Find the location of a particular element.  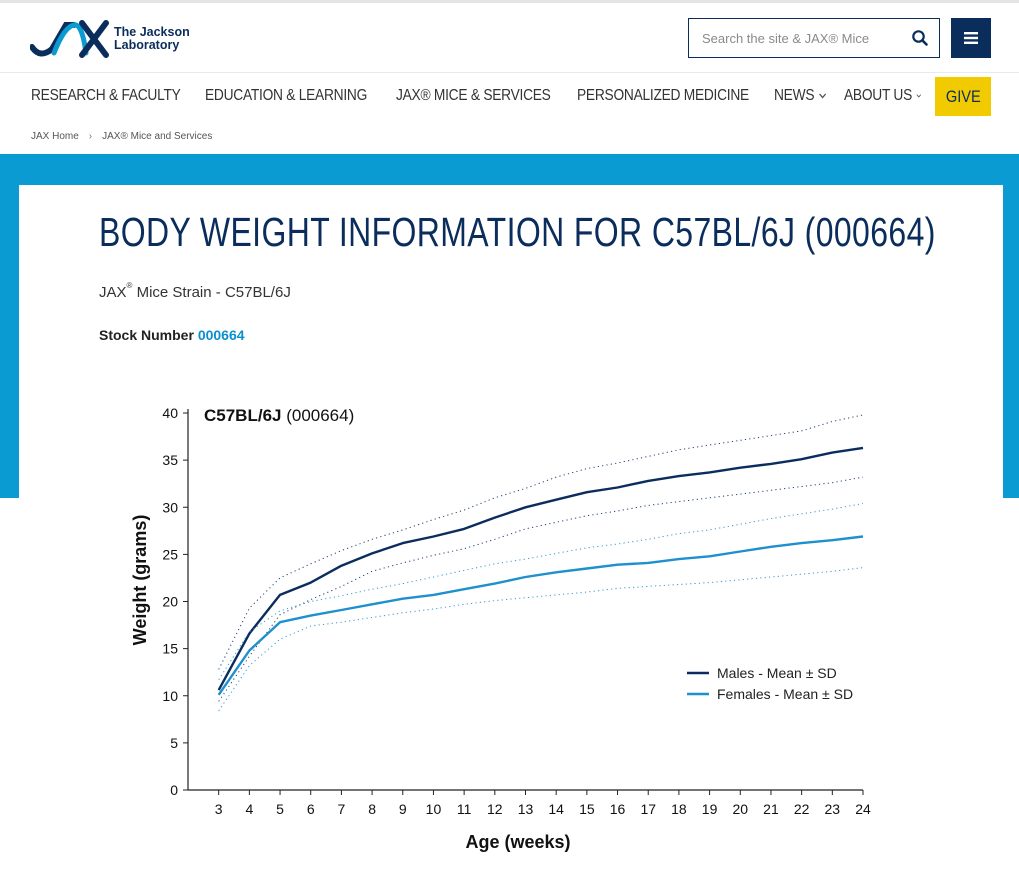

jax-logo-mark is located at coordinates (69, 39).